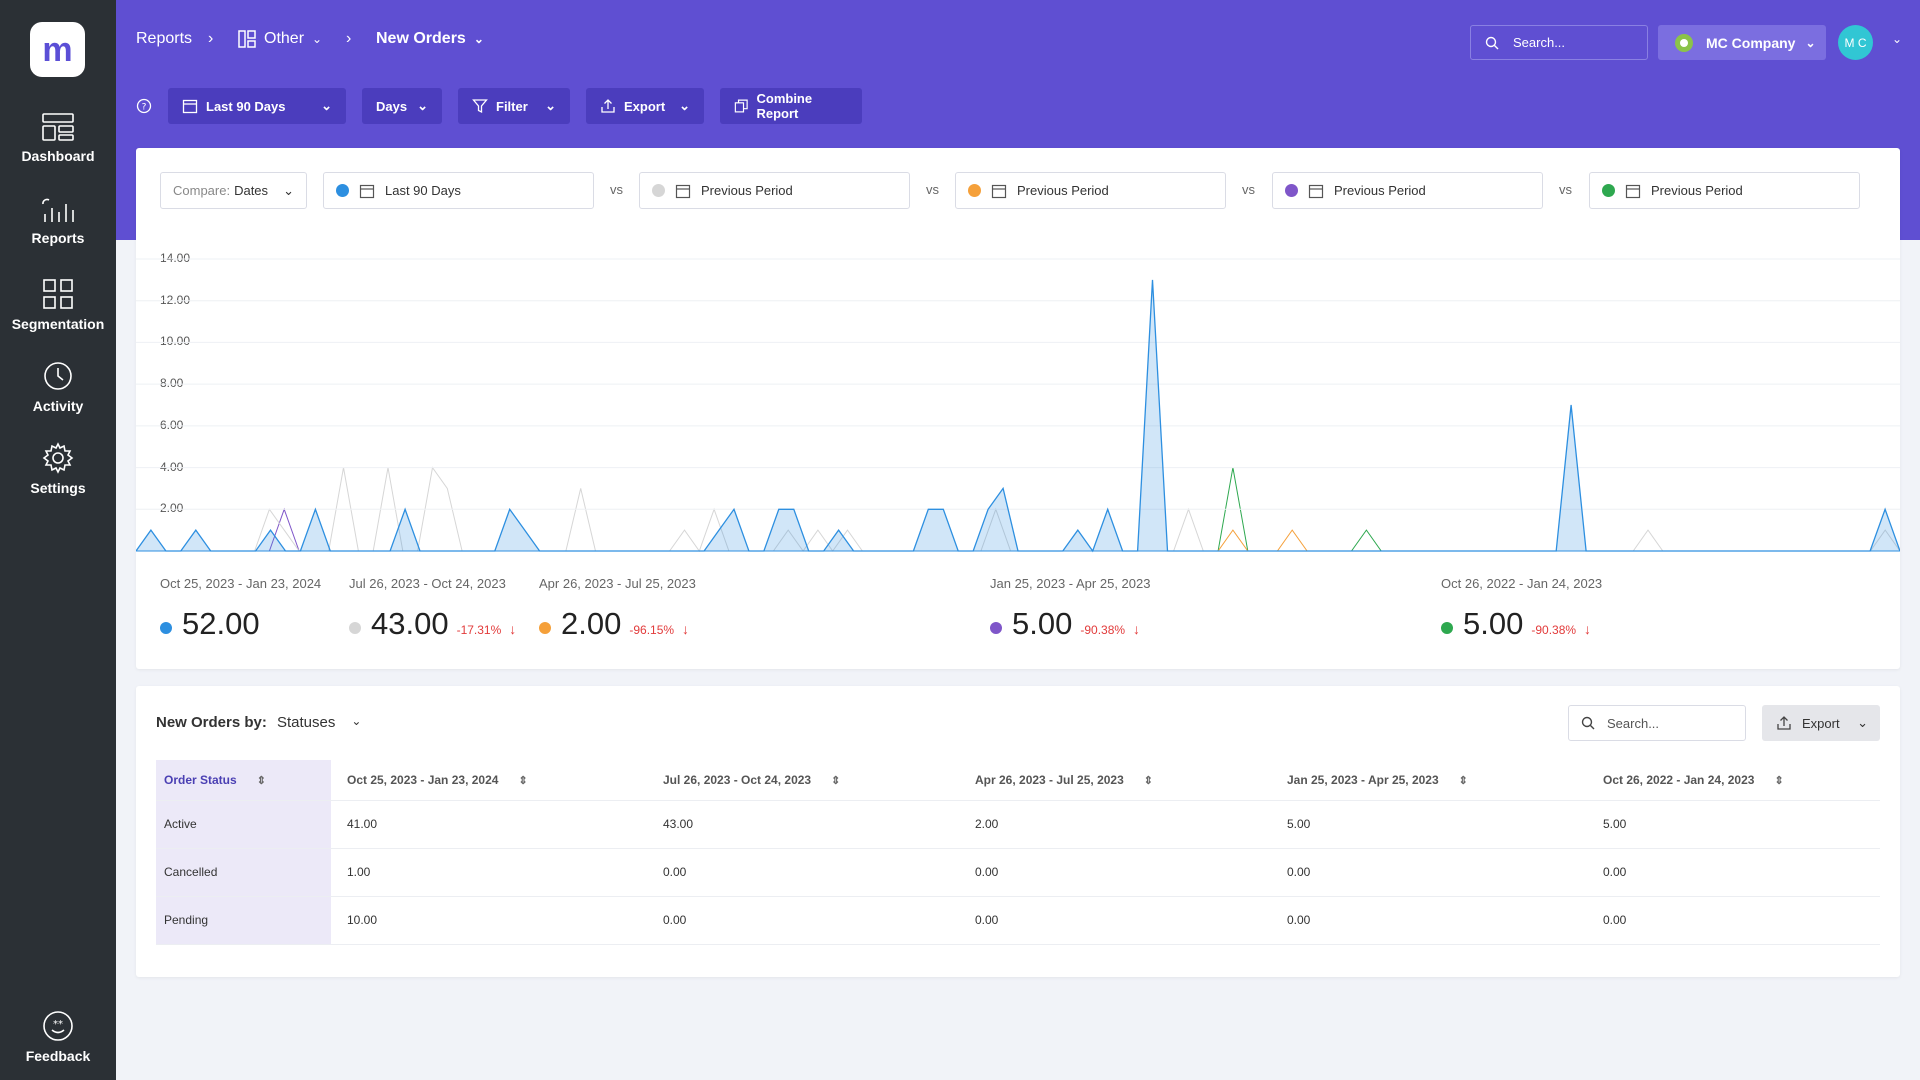 The width and height of the screenshot is (1920, 1080). I want to click on app-logo: m, so click(57, 49).